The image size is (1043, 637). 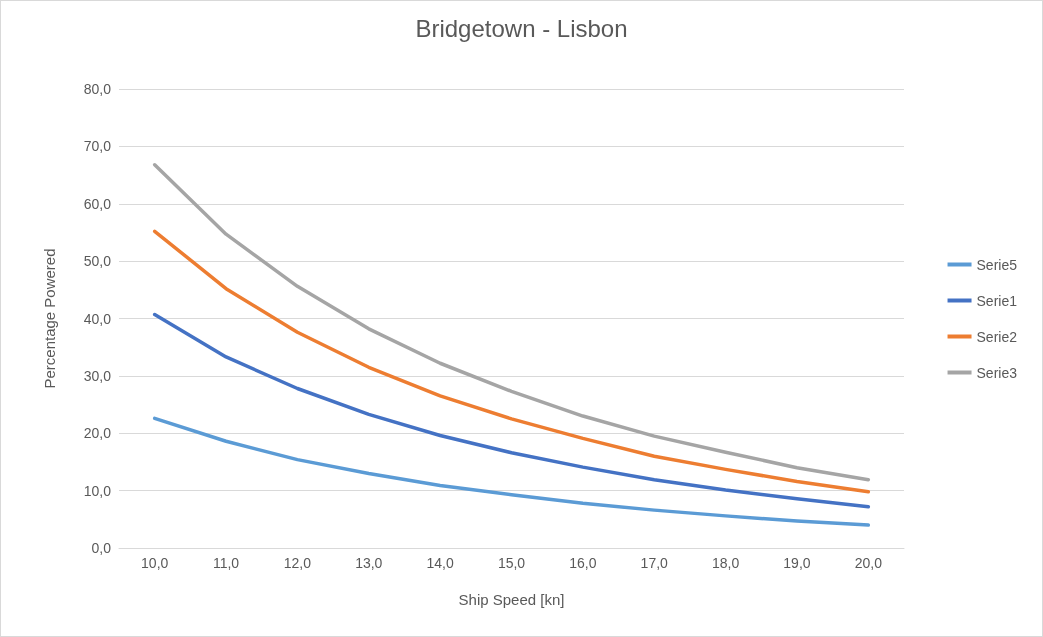 I want to click on legend-label: Serie3, so click(x=997, y=372).